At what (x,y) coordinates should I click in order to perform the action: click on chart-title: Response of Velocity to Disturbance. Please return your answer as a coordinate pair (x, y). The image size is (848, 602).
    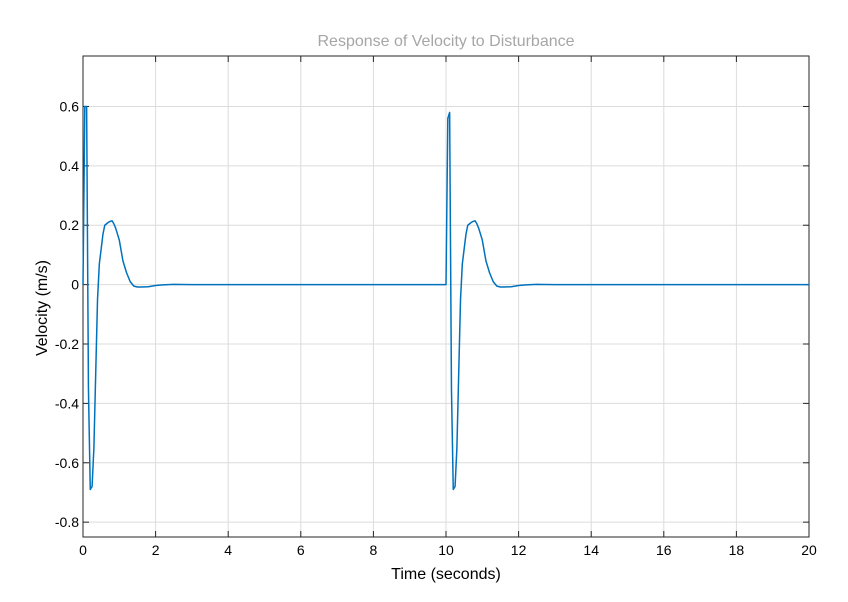
    Looking at the image, I should click on (445, 41).